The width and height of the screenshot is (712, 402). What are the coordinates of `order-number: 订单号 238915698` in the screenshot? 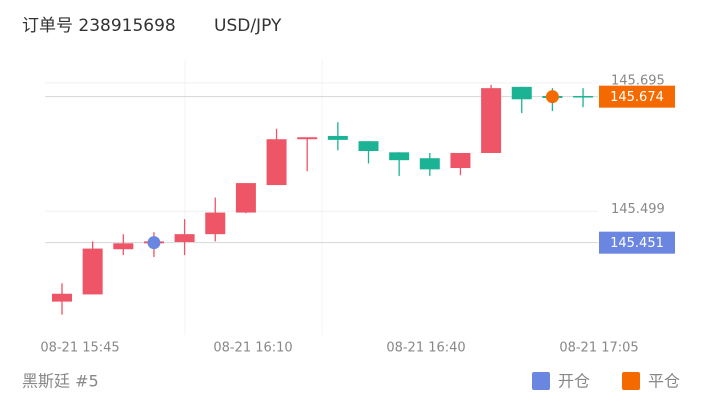 It's located at (99, 26).